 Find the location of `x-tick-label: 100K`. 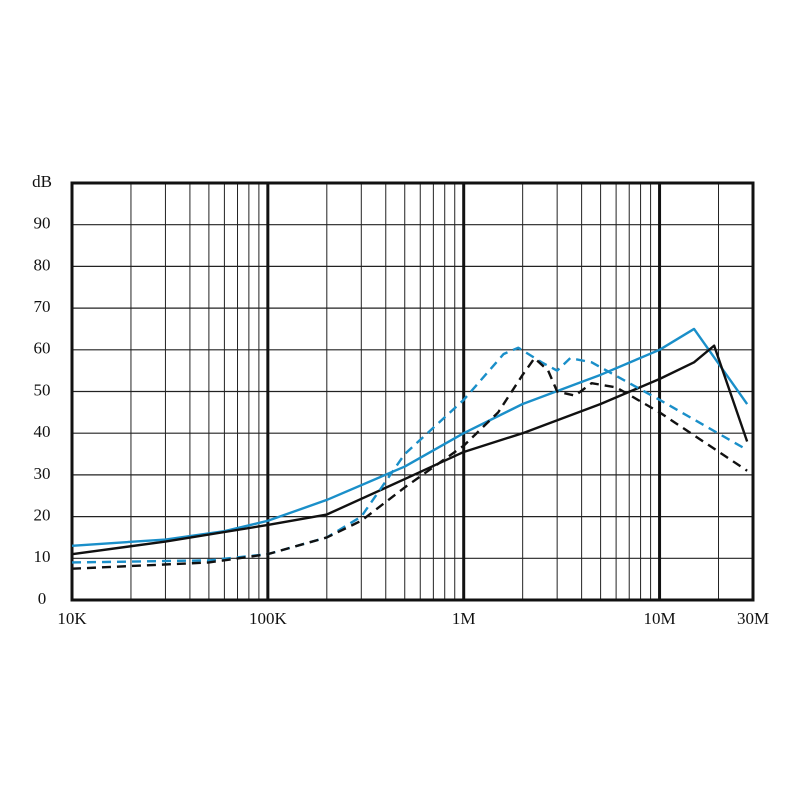

x-tick-label: 100K is located at coordinates (268, 618).